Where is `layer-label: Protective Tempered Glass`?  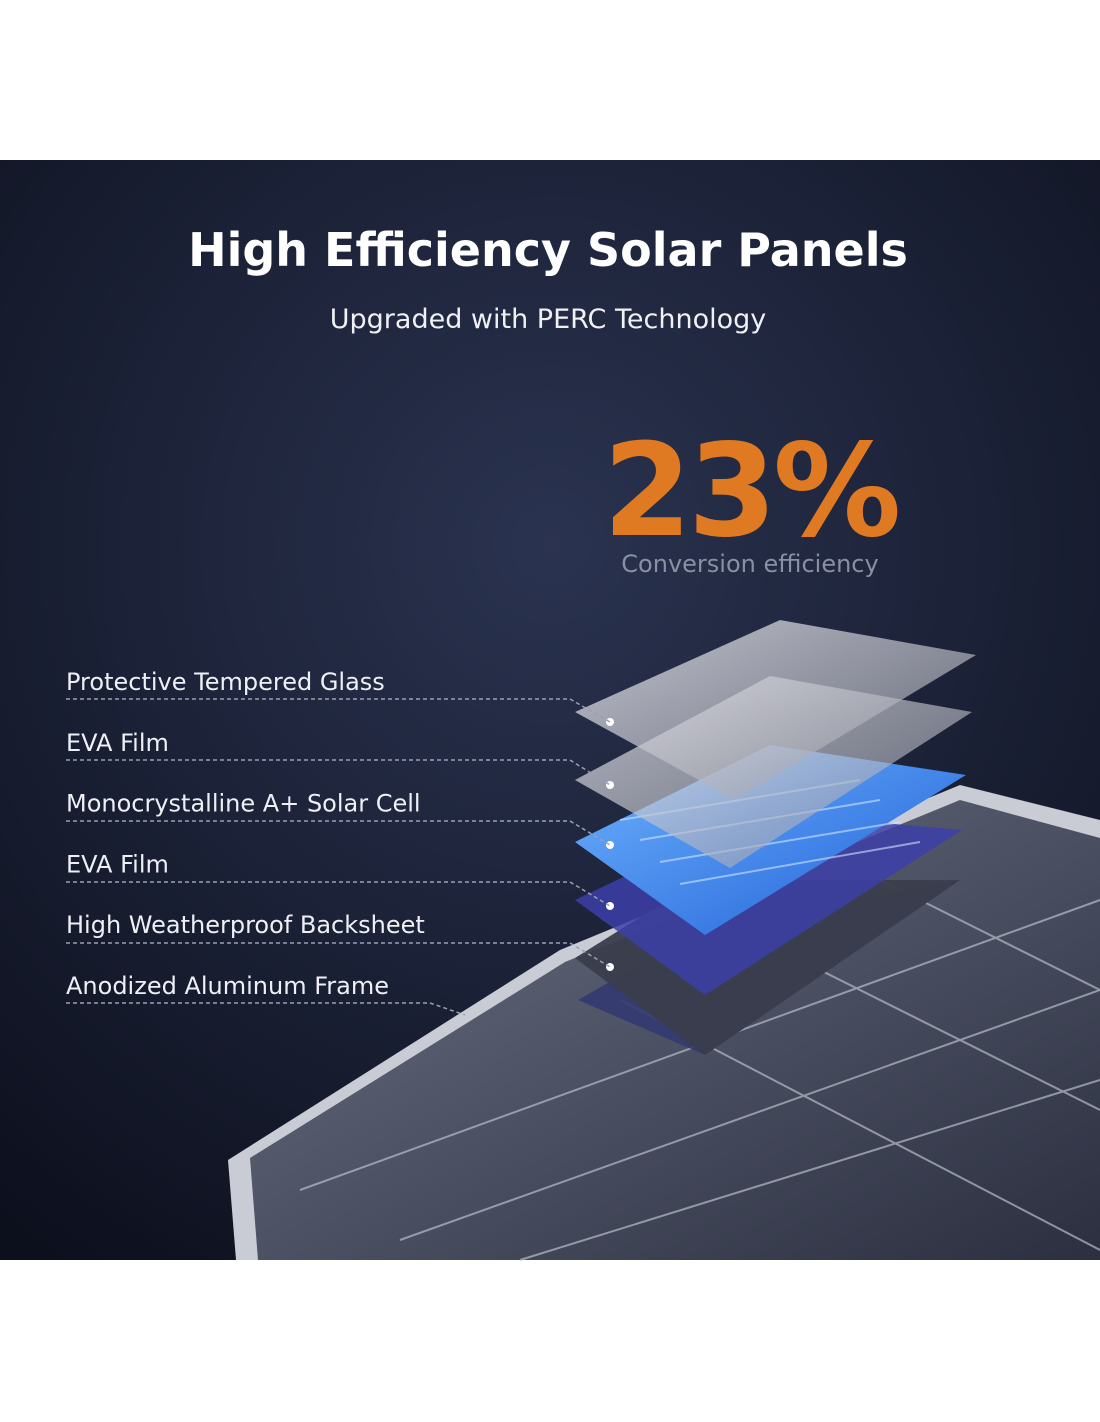 layer-label: Protective Tempered Glass is located at coordinates (225, 682).